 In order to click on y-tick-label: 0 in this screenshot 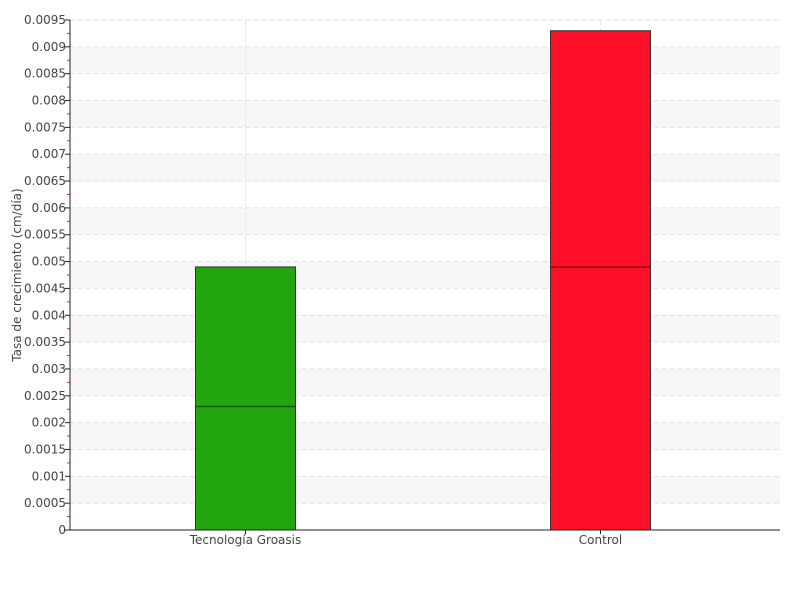, I will do `click(62, 530)`.